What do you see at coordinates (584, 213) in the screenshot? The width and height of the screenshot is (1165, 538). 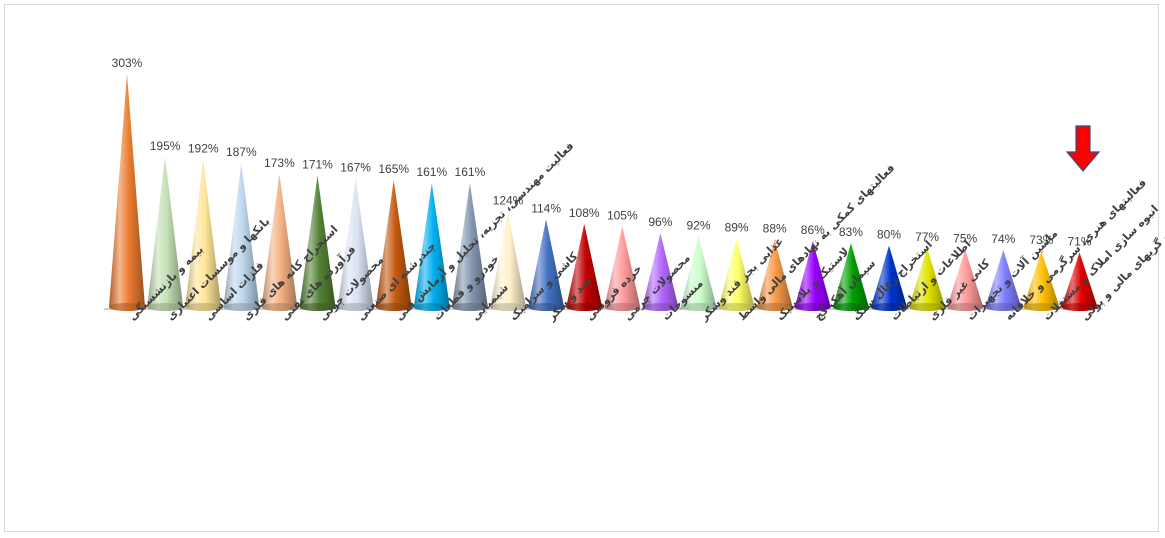 I see `data-label: 108%` at bounding box center [584, 213].